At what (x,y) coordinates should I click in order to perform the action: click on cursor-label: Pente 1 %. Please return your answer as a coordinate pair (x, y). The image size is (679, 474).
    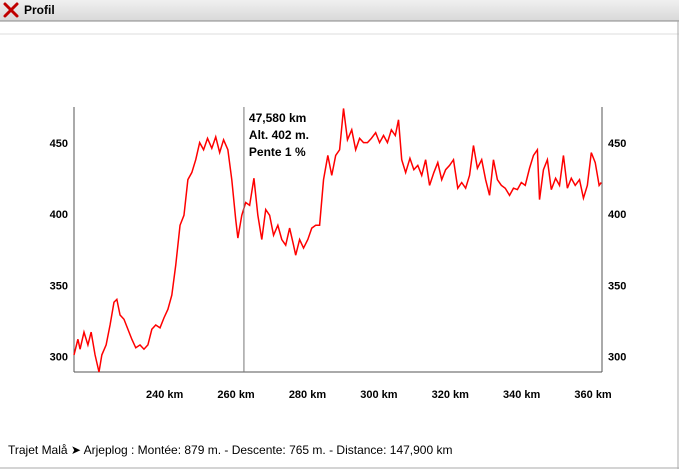
    Looking at the image, I should click on (277, 152).